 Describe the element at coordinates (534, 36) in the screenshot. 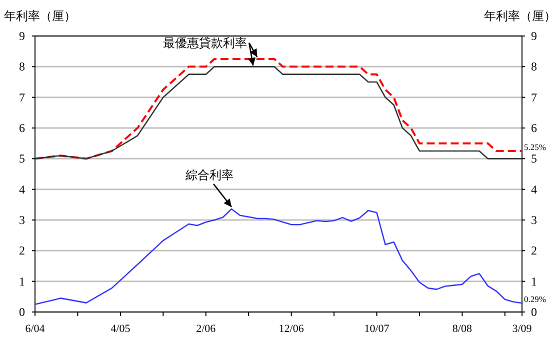

I see `y2-tick-label: 9` at that location.